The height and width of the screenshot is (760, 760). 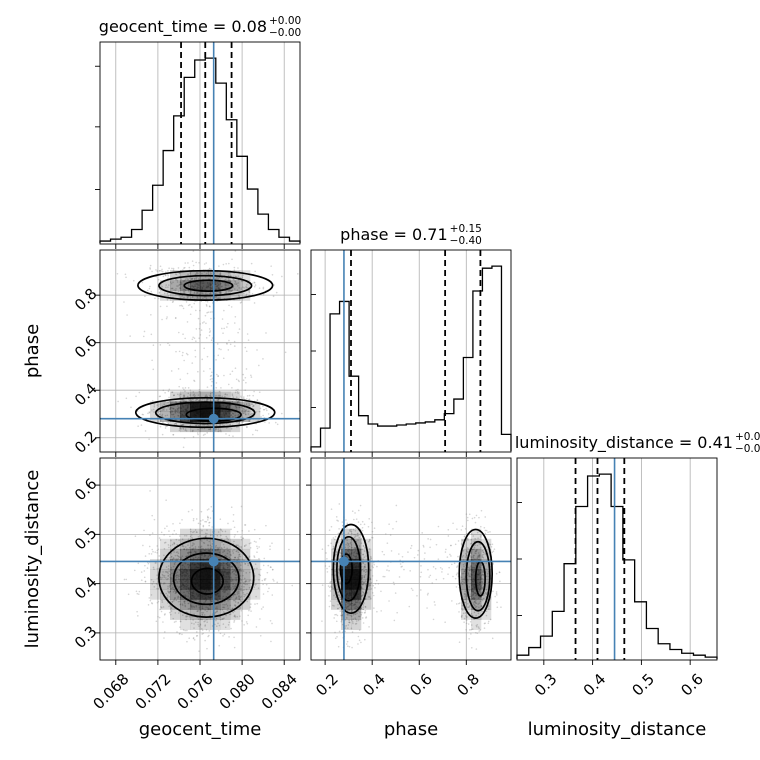 I want to click on density-panel-geocent_time-phase: 0.2 0.4 0.6 0.8 phase, so click(x=161, y=353).